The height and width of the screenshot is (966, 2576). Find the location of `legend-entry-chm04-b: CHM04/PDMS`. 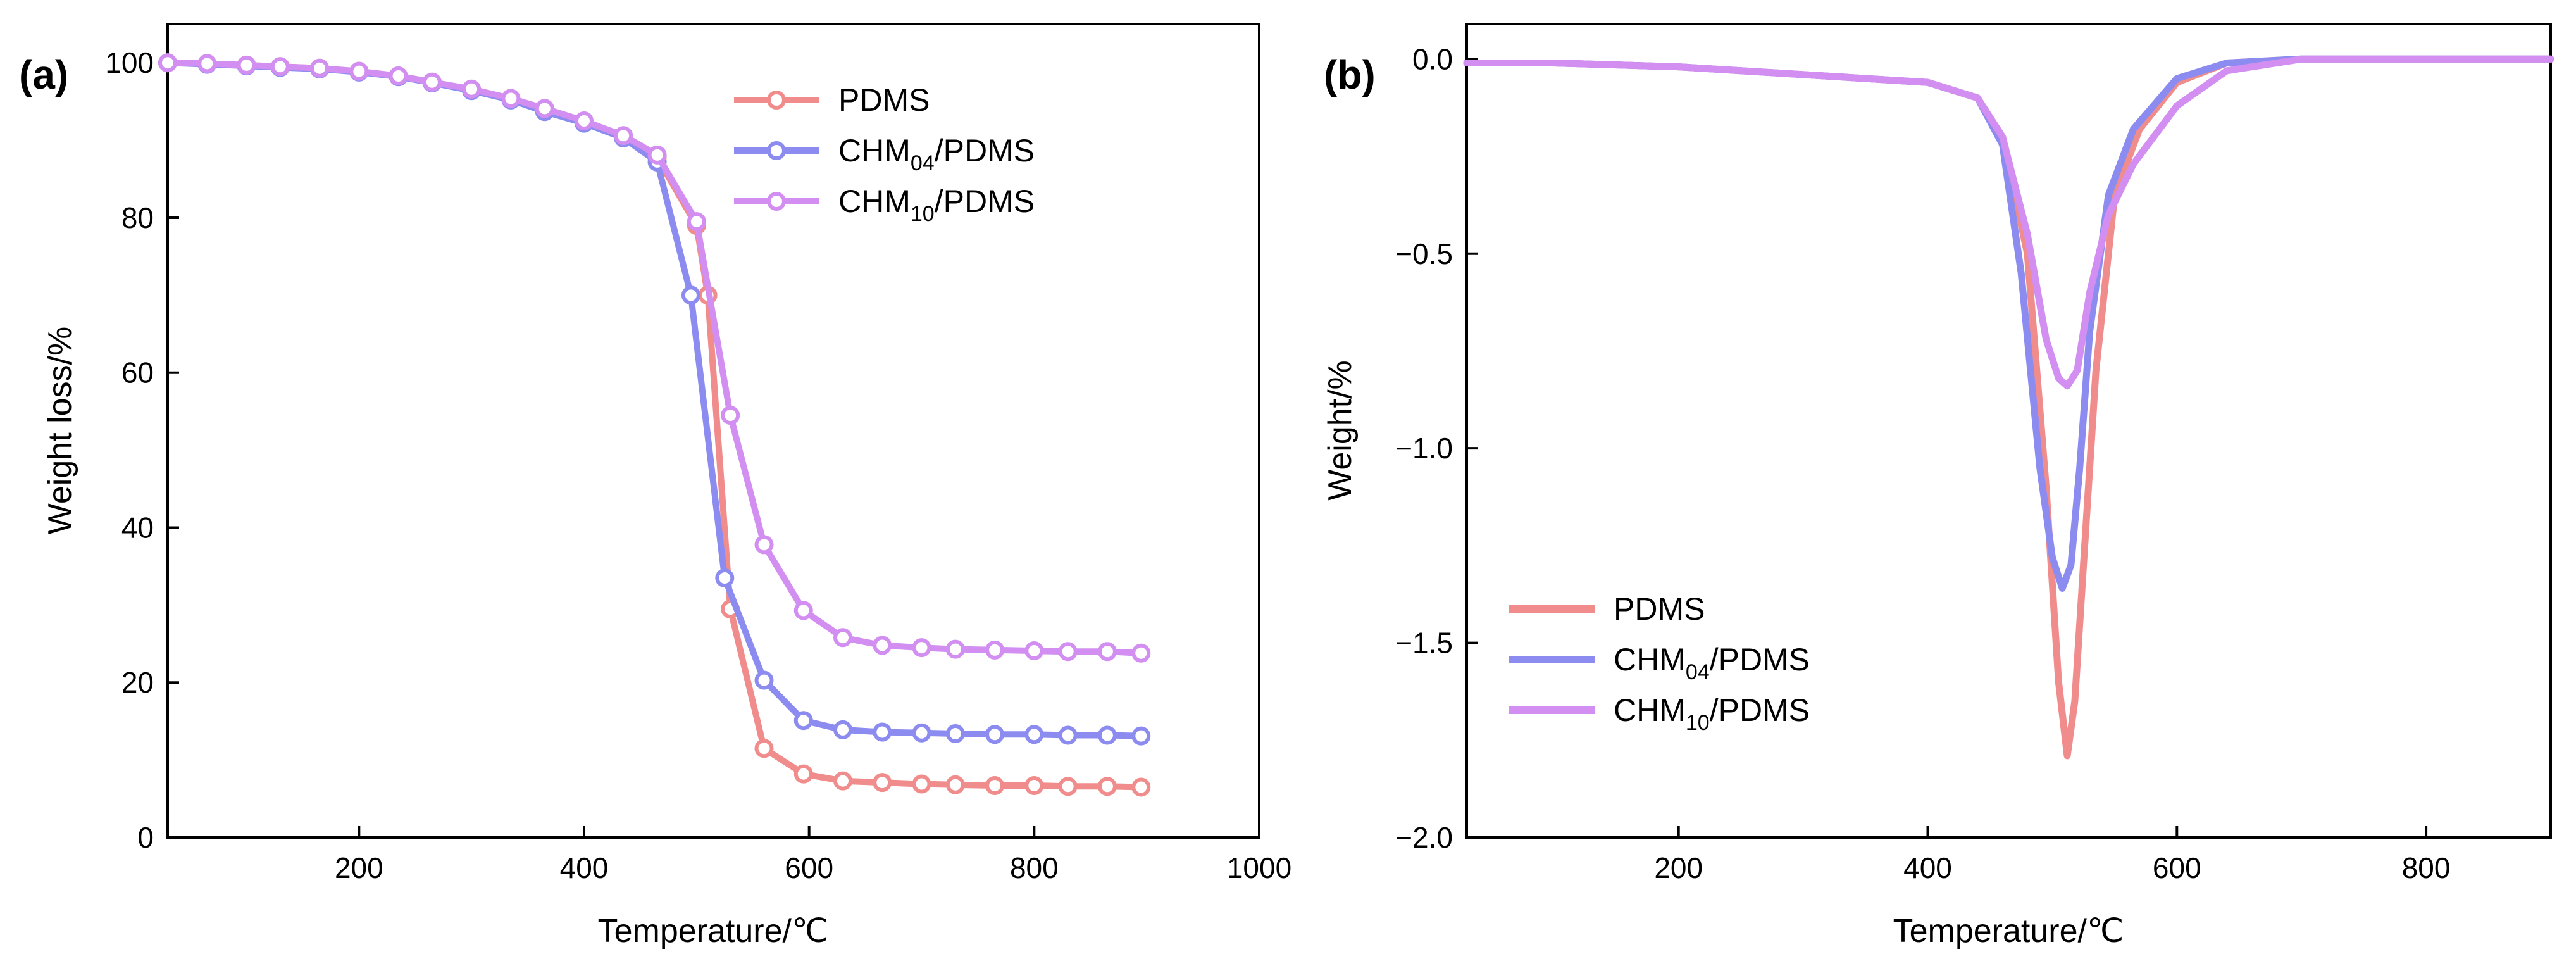

legend-entry-chm04-b: CHM04/PDMS is located at coordinates (1659, 663).